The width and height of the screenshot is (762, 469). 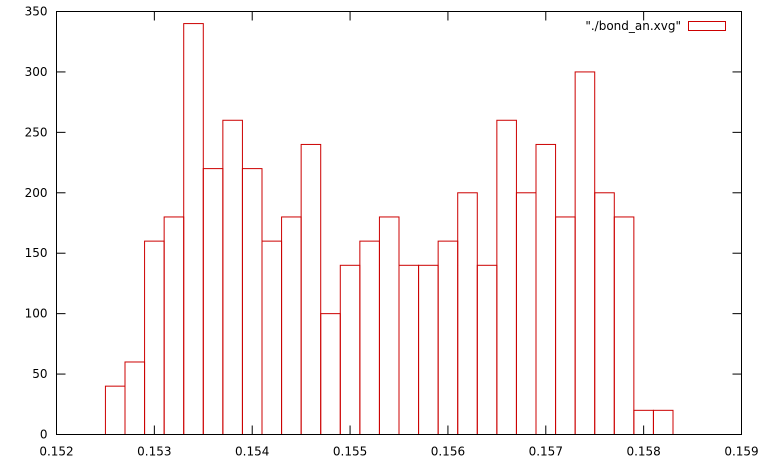 I want to click on x-tick-label: 0.158, so click(x=643, y=452).